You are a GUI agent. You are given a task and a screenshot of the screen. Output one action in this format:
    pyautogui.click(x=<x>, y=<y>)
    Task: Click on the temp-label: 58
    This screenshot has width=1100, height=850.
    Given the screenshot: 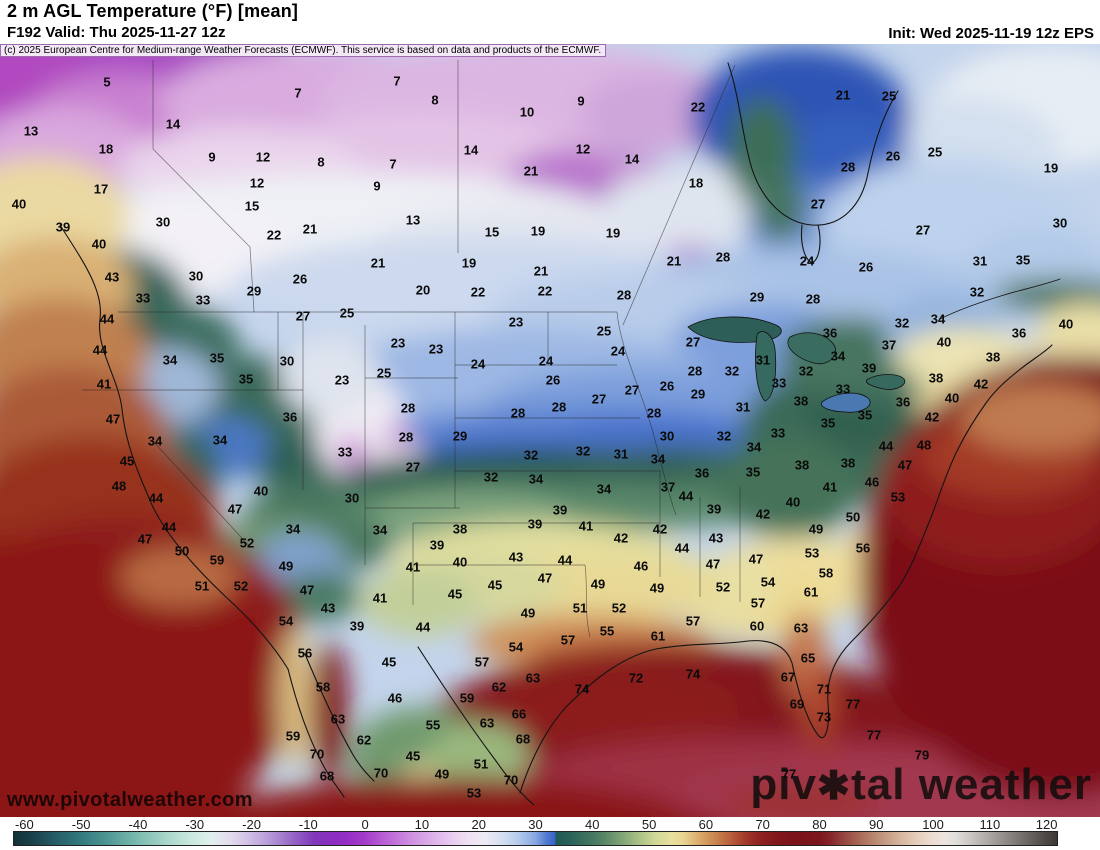 What is the action you would take?
    pyautogui.click(x=826, y=573)
    